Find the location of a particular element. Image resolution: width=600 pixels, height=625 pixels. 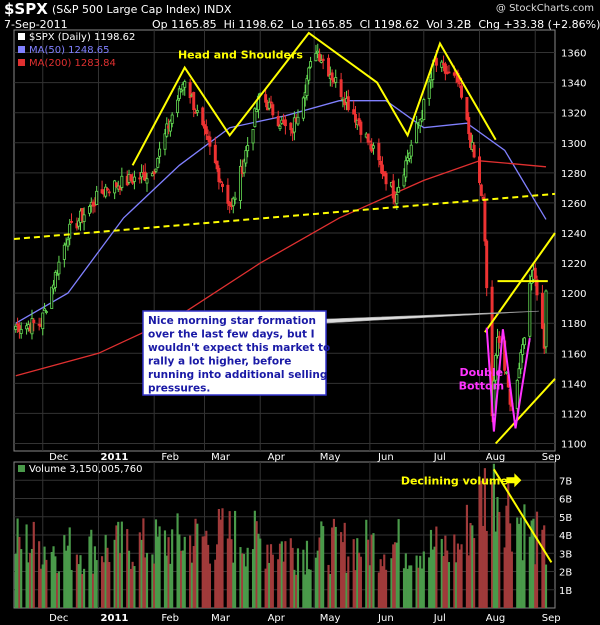

price-tick-label: 1160 is located at coordinates (573, 354).